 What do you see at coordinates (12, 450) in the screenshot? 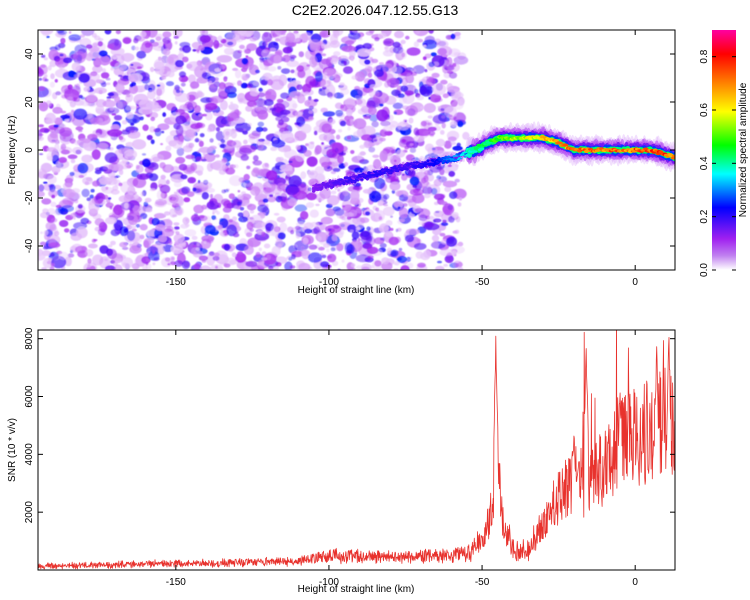
I see `snr-y-label: SNR (10 * v/v)` at bounding box center [12, 450].